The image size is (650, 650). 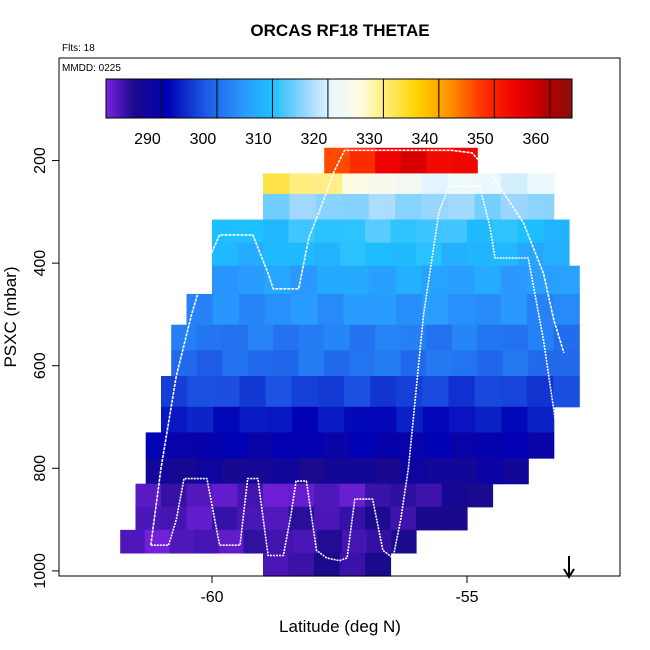 I want to click on x-tick-label: -55, so click(x=466, y=597).